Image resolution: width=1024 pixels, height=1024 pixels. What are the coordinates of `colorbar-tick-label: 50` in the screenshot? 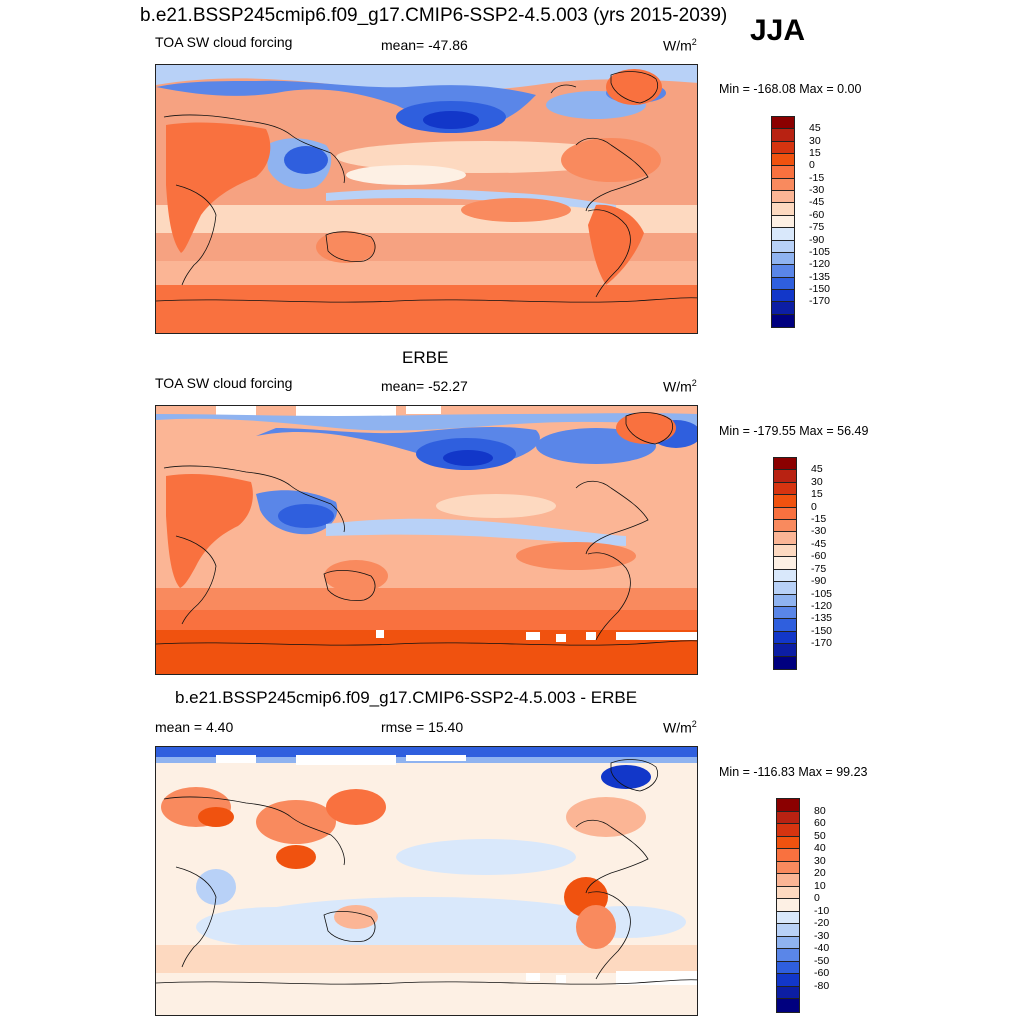 It's located at (820, 835).